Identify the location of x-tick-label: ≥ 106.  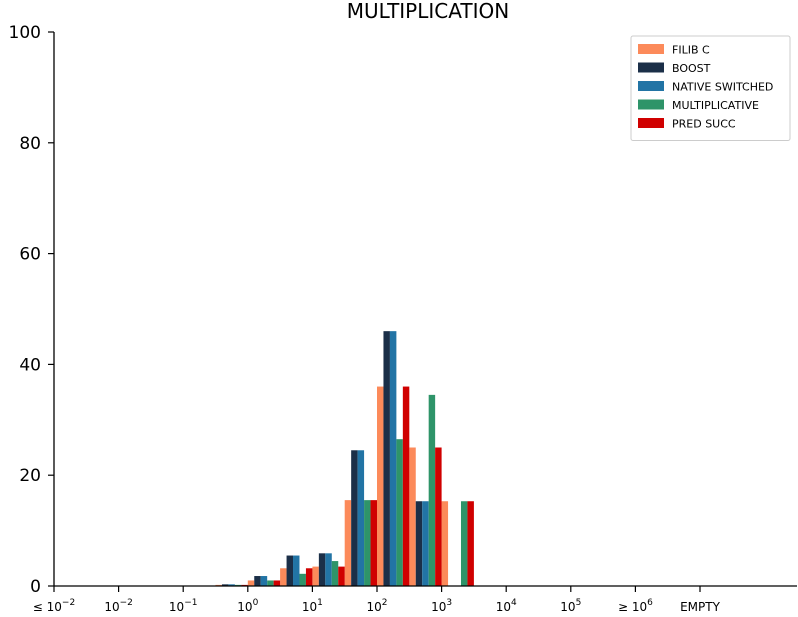
(635, 606).